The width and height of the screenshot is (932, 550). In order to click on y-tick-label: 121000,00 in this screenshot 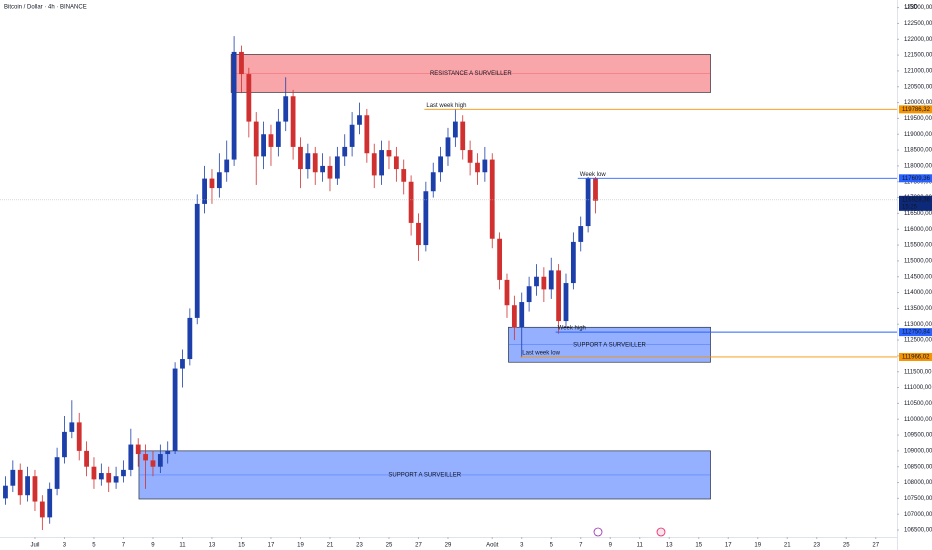, I will do `click(918, 72)`.